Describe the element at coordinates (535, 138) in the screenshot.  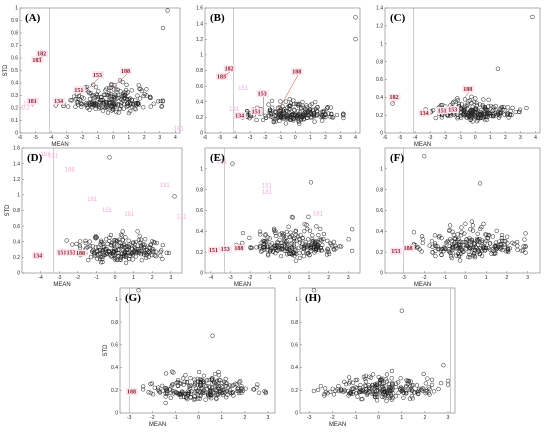
I see `x-tick-label: 4` at that location.